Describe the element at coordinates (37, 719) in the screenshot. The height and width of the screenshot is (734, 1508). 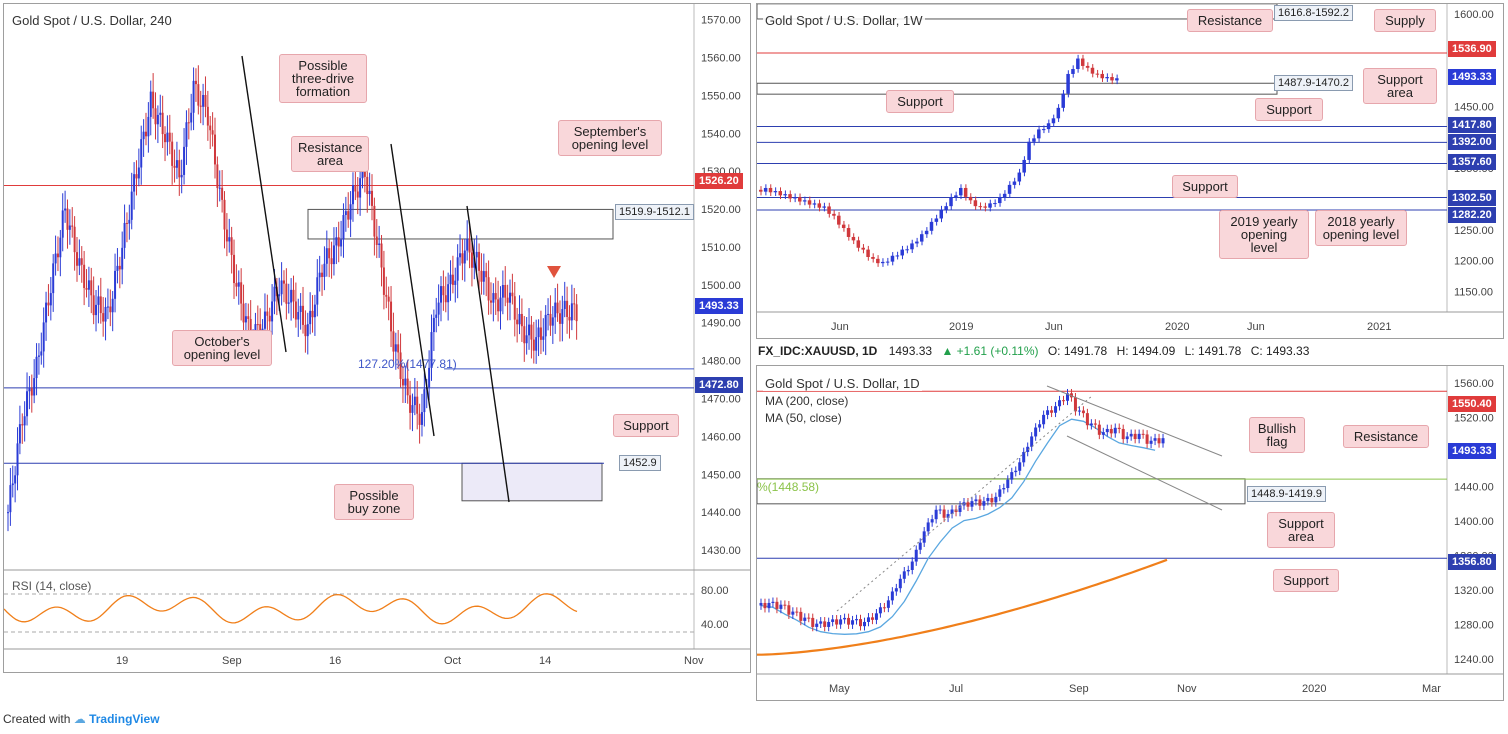
I see `footer-prefix: Created with` at that location.